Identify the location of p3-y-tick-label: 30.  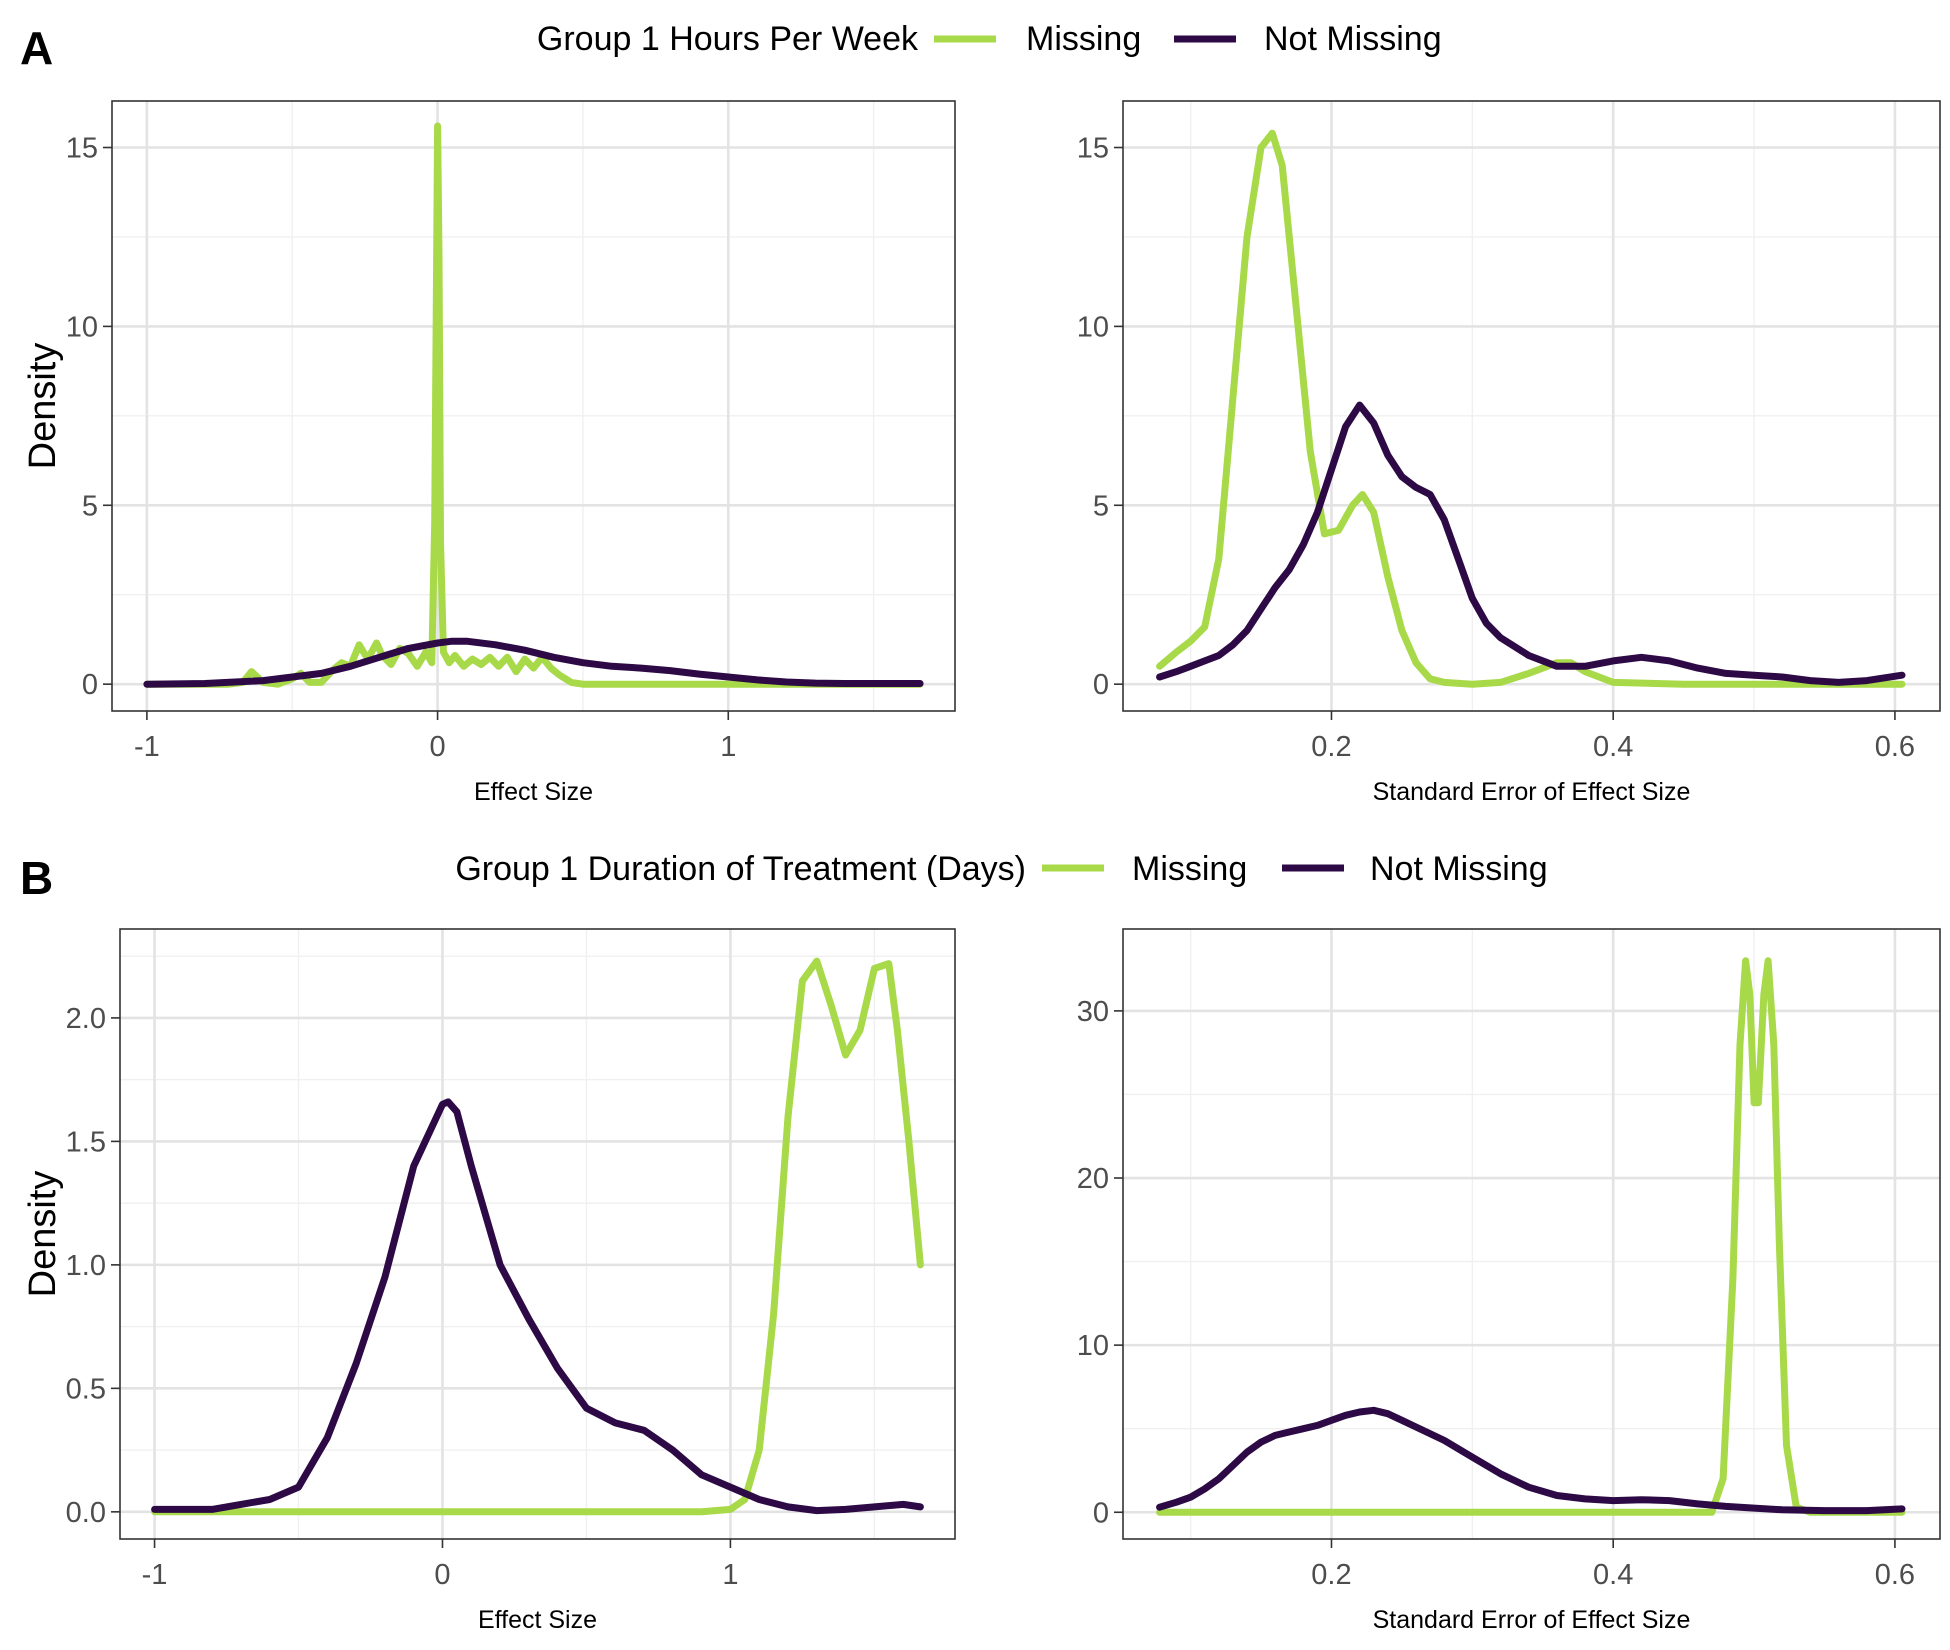
(1093, 1012).